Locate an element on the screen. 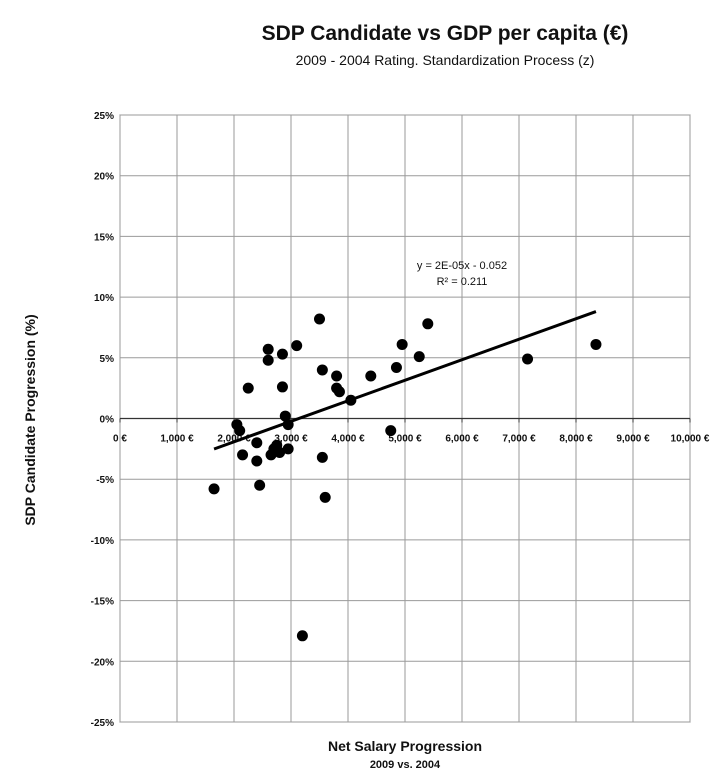  y-tick-label: -15% is located at coordinates (102, 602).